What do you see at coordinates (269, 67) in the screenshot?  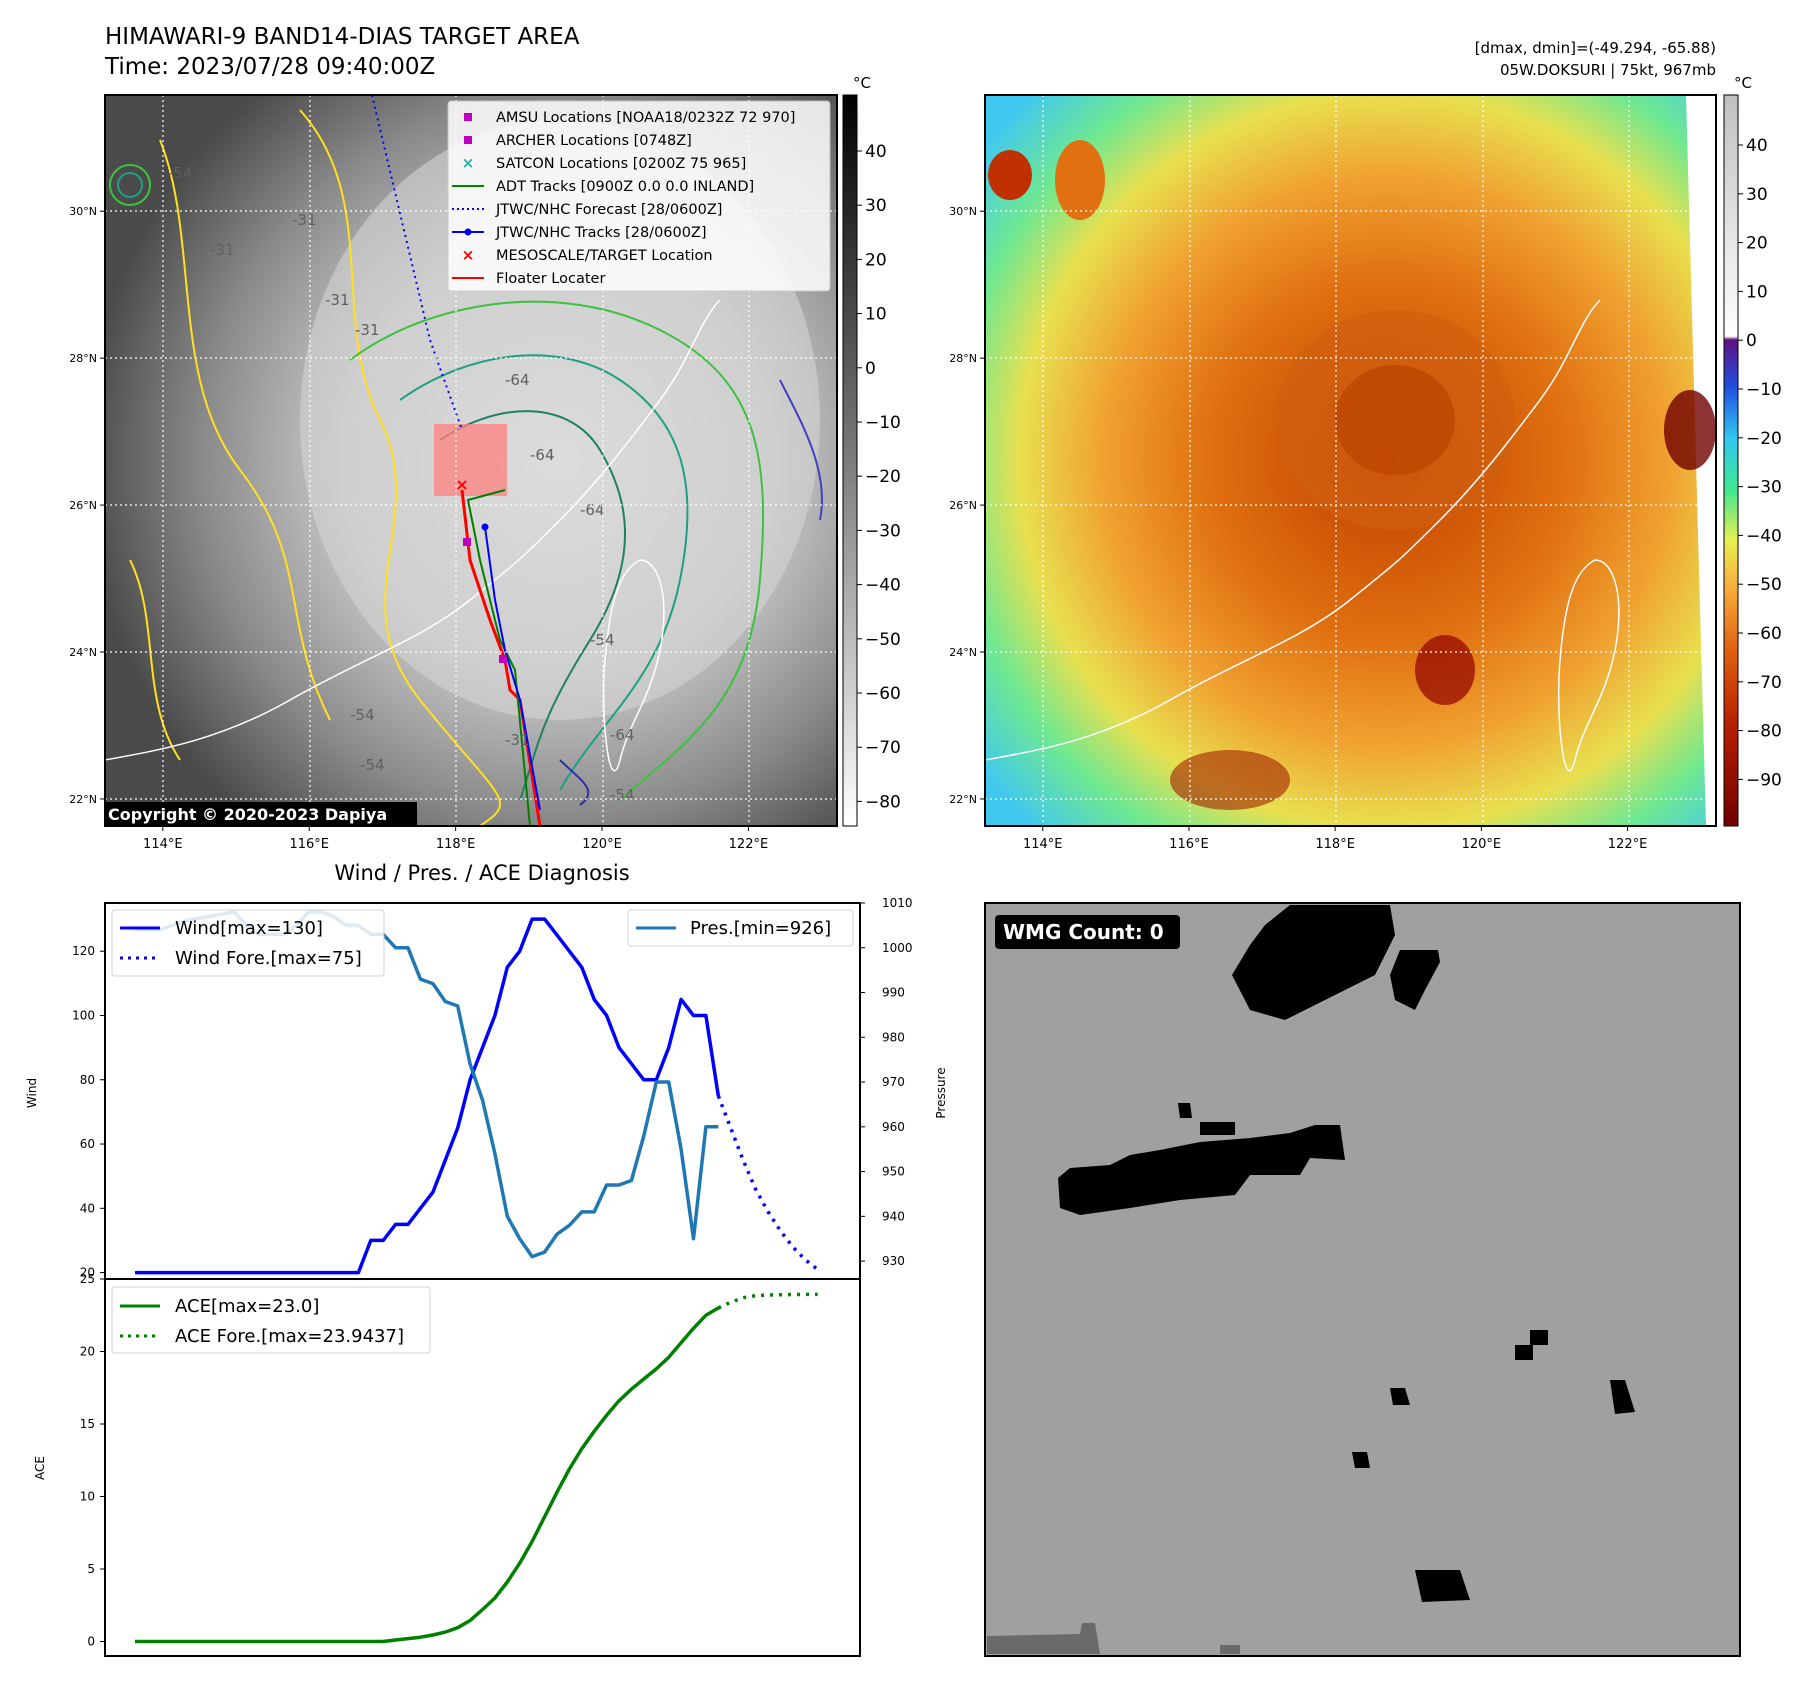 I see `figure-time: Time: 2023/07/28 09:40:00Z` at bounding box center [269, 67].